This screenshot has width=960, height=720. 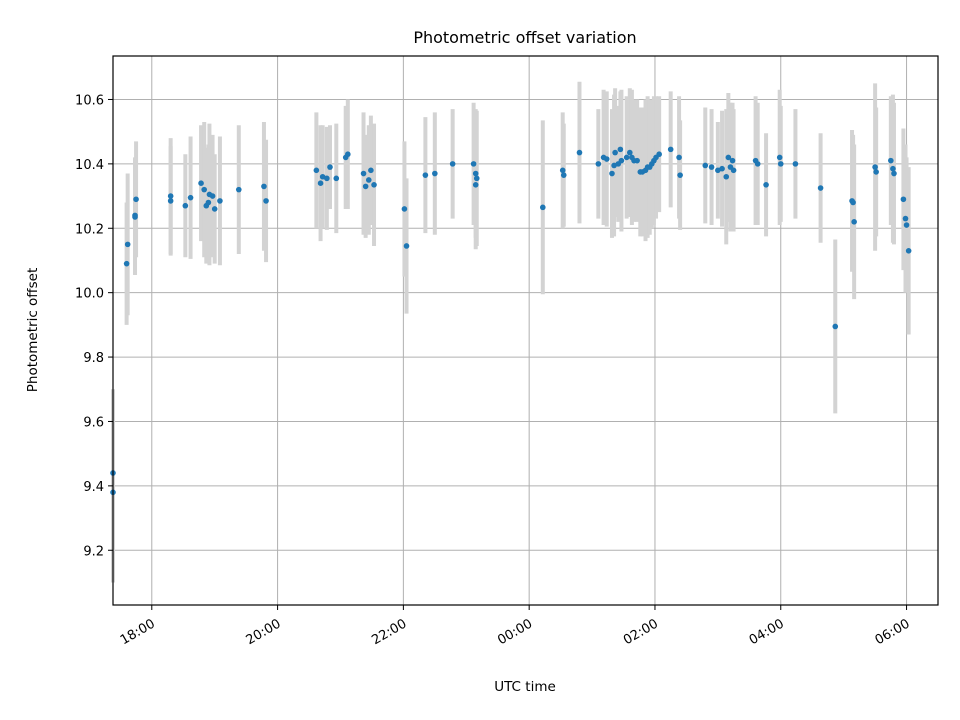 What do you see at coordinates (89, 294) in the screenshot?
I see `y-tick-label: 10.0` at bounding box center [89, 294].